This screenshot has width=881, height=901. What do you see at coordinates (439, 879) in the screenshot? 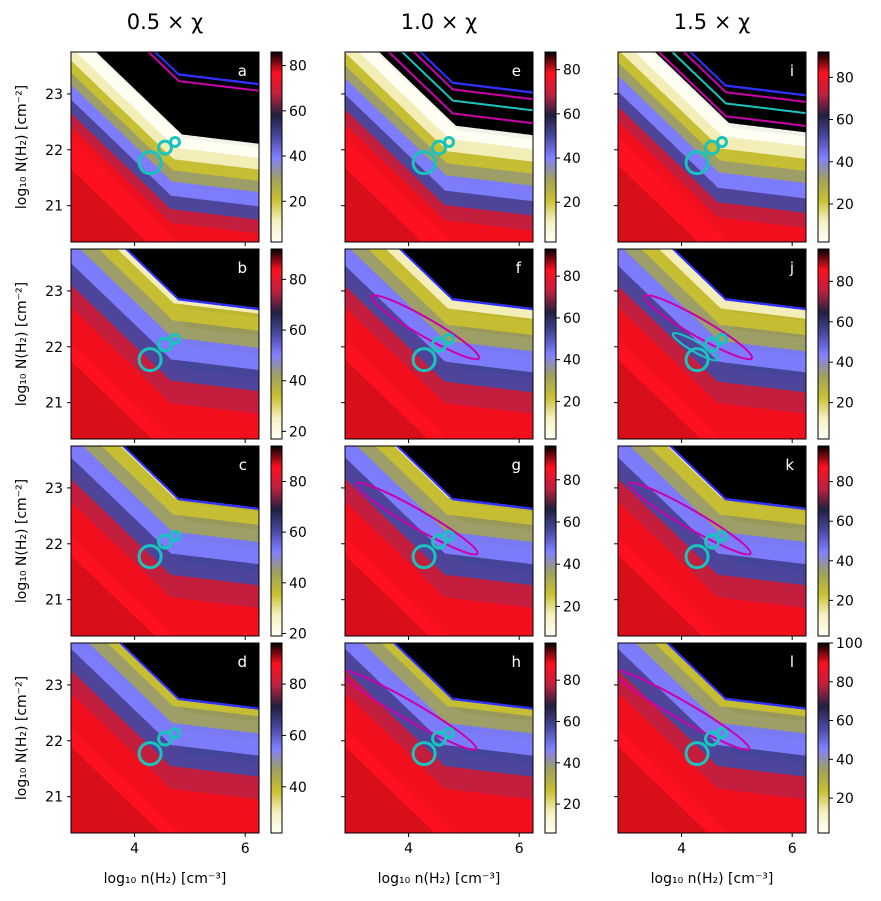
I see `x-axis-label-2: log₁₀ n(H₂) [cm⁻³]` at bounding box center [439, 879].